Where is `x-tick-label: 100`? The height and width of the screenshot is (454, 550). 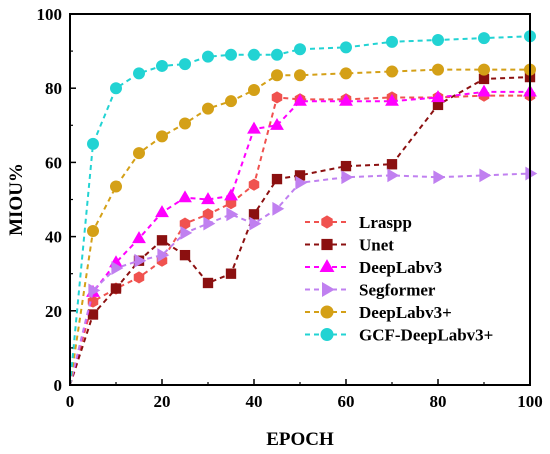 x-tick-label: 100 is located at coordinates (530, 401).